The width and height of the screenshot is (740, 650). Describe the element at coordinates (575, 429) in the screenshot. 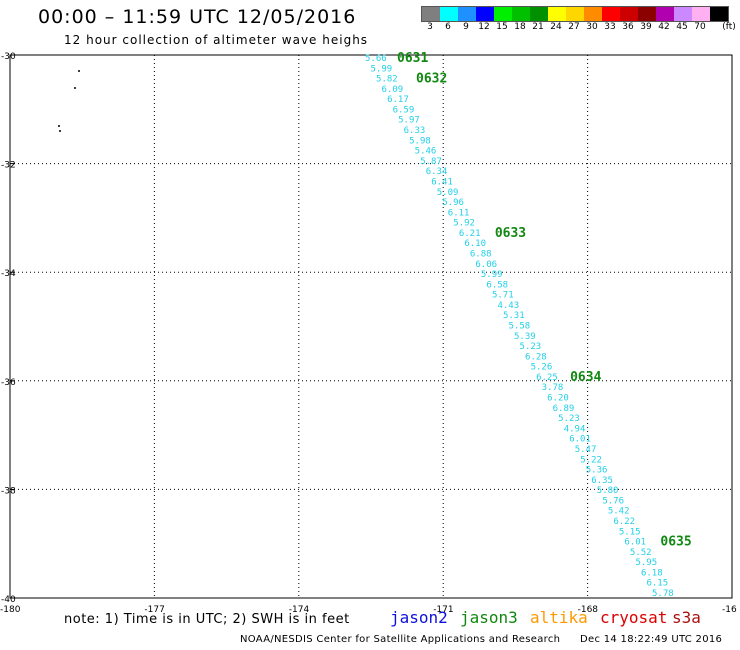

I see `wave-height-value: 4.94` at that location.